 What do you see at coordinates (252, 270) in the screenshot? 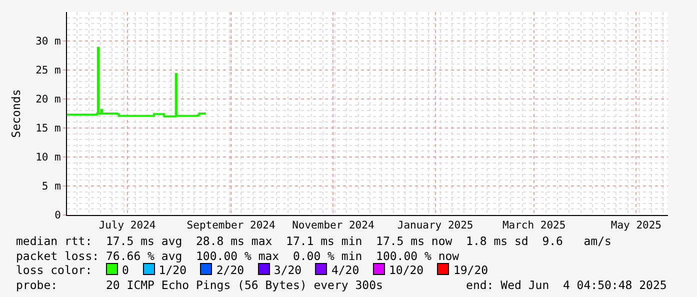
I see `text: loss color: 0 1/20 2/20 3/20 4/20 10/20 19/20` at bounding box center [252, 270].